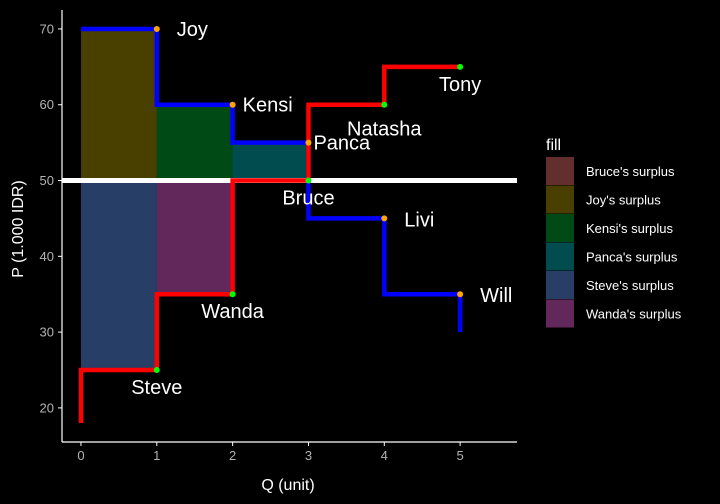 The image size is (720, 504). I want to click on seller-point-tony, so click(460, 66).